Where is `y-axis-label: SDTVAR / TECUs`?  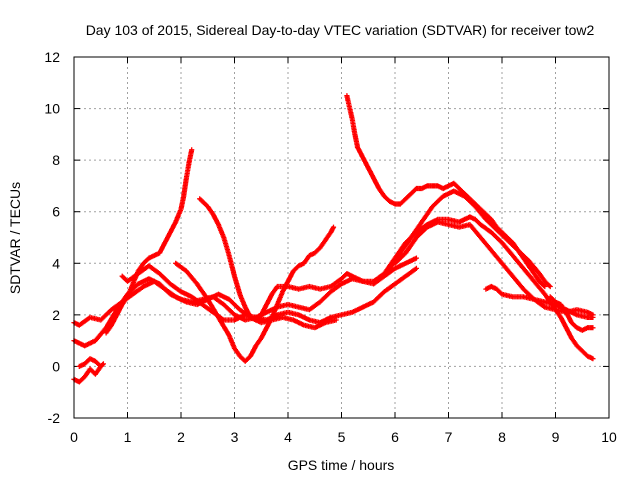
y-axis-label: SDTVAR / TECUs is located at coordinates (15, 238).